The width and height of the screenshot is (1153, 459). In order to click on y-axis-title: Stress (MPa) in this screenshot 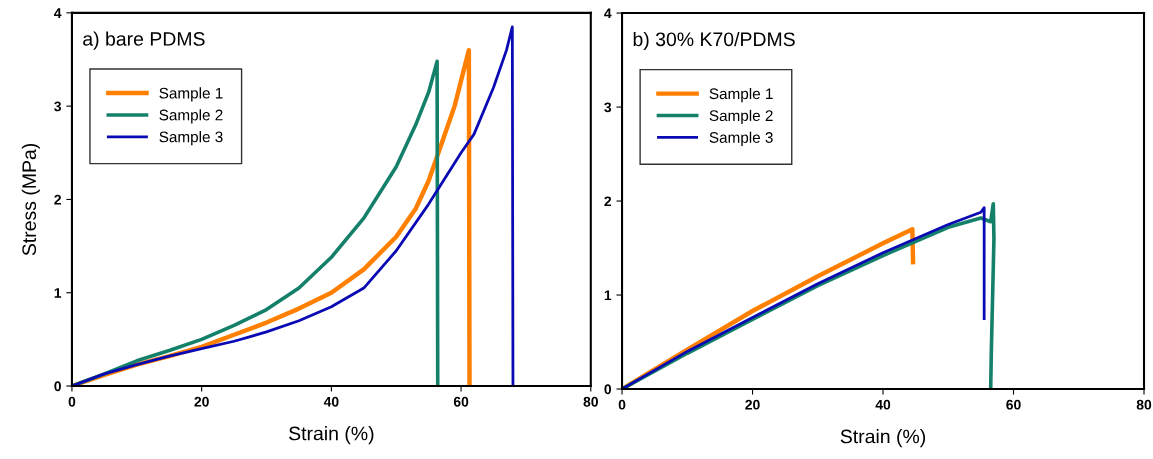, I will do `click(30, 199)`.